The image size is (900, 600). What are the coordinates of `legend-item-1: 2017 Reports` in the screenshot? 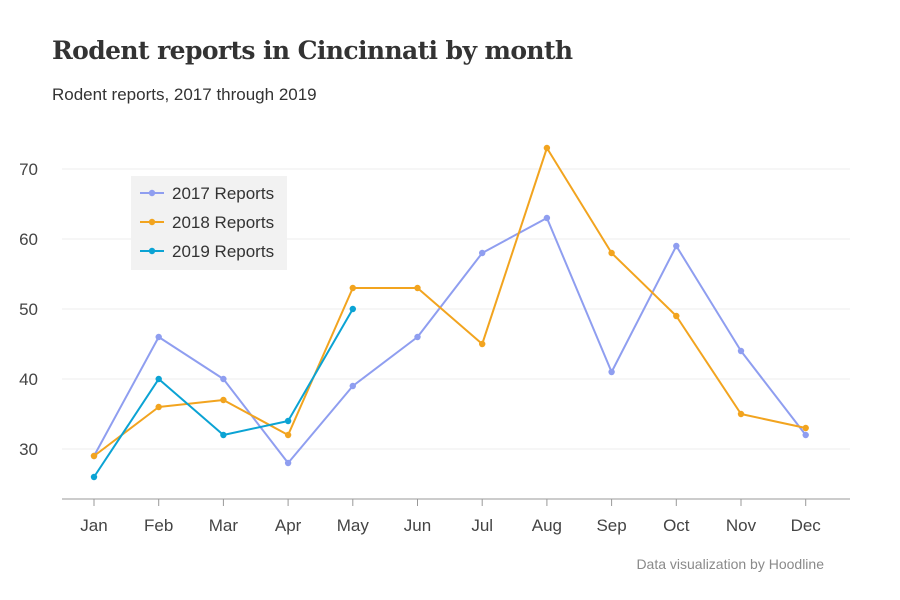 It's located at (207, 193).